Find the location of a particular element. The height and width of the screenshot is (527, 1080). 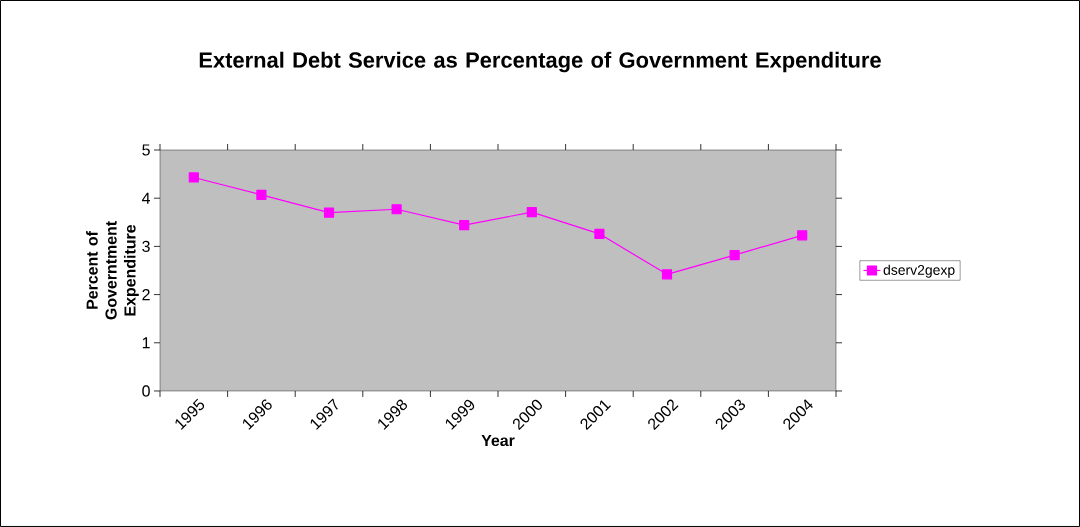

y-axis-title: Percent of Governtment Expenditure is located at coordinates (112, 270).